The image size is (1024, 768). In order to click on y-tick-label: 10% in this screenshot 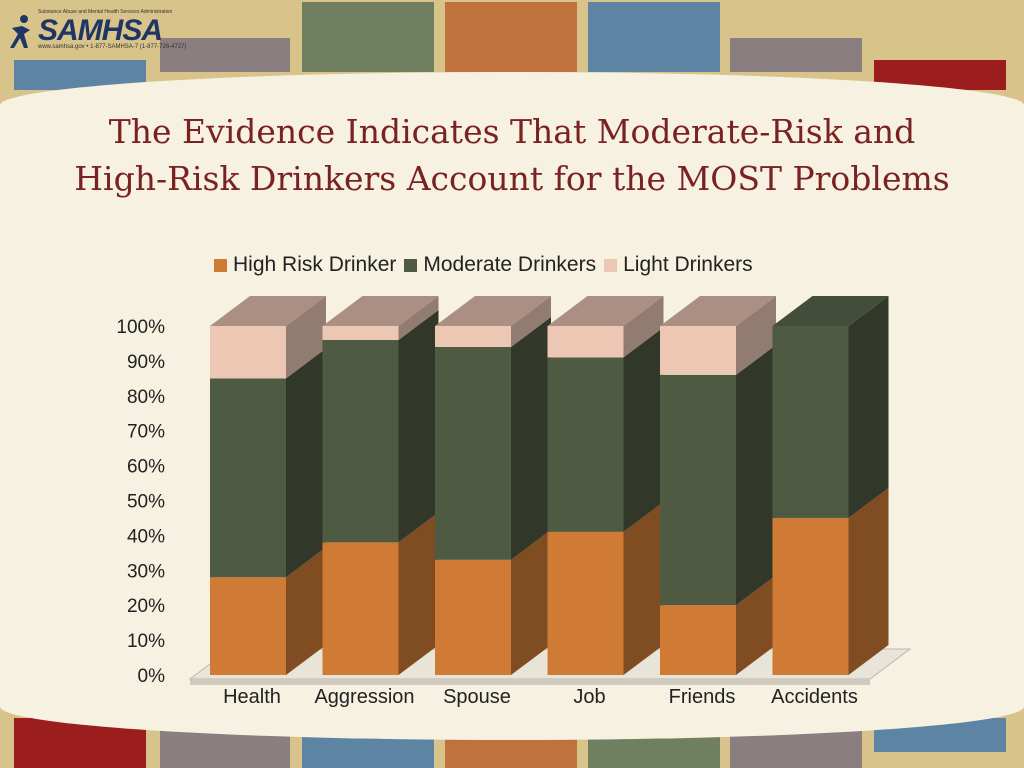, I will do `click(146, 641)`.